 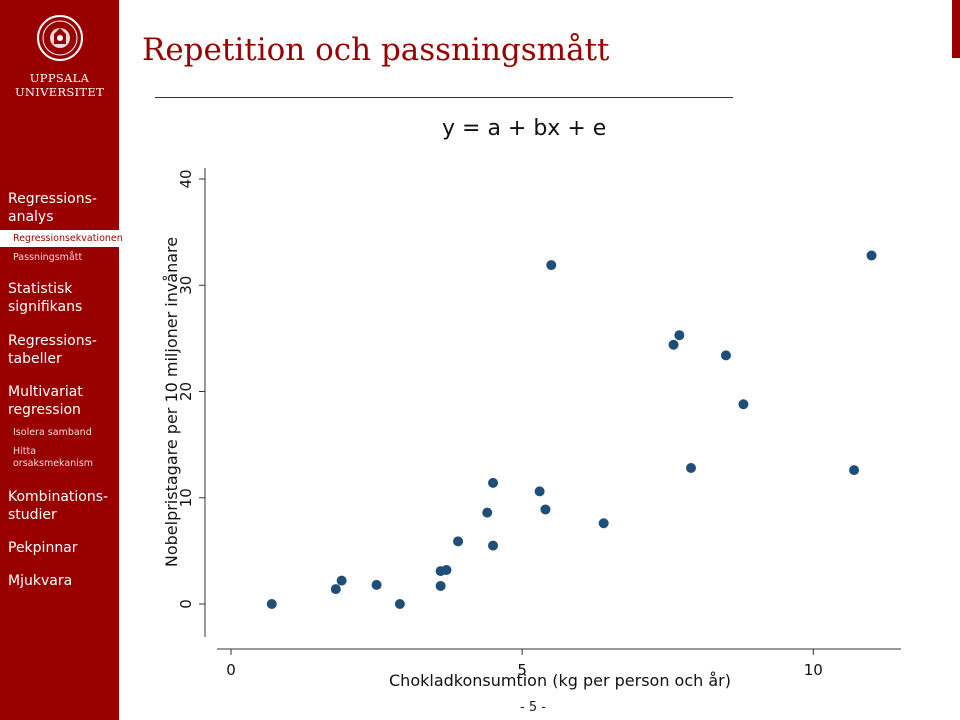 What do you see at coordinates (186, 391) in the screenshot?
I see `y-tick-label: 20` at bounding box center [186, 391].